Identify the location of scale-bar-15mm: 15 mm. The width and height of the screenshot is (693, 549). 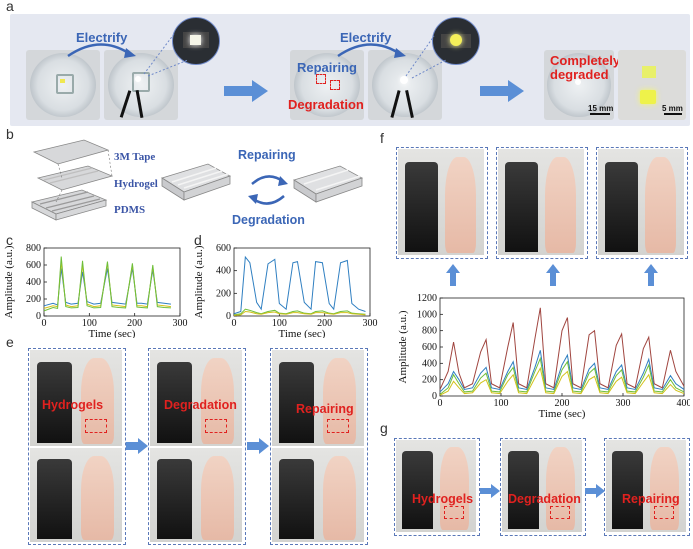
(601, 108).